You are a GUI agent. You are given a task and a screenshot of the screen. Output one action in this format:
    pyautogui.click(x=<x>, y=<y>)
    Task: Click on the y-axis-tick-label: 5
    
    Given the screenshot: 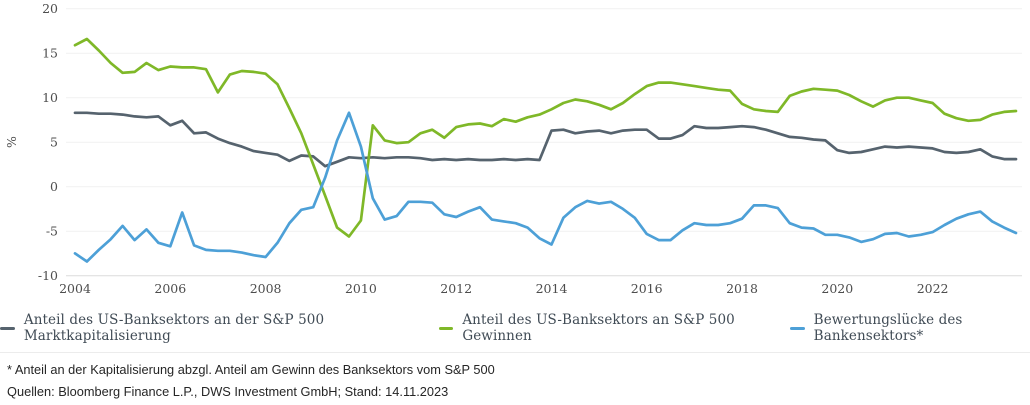 What is the action you would take?
    pyautogui.click(x=54, y=142)
    